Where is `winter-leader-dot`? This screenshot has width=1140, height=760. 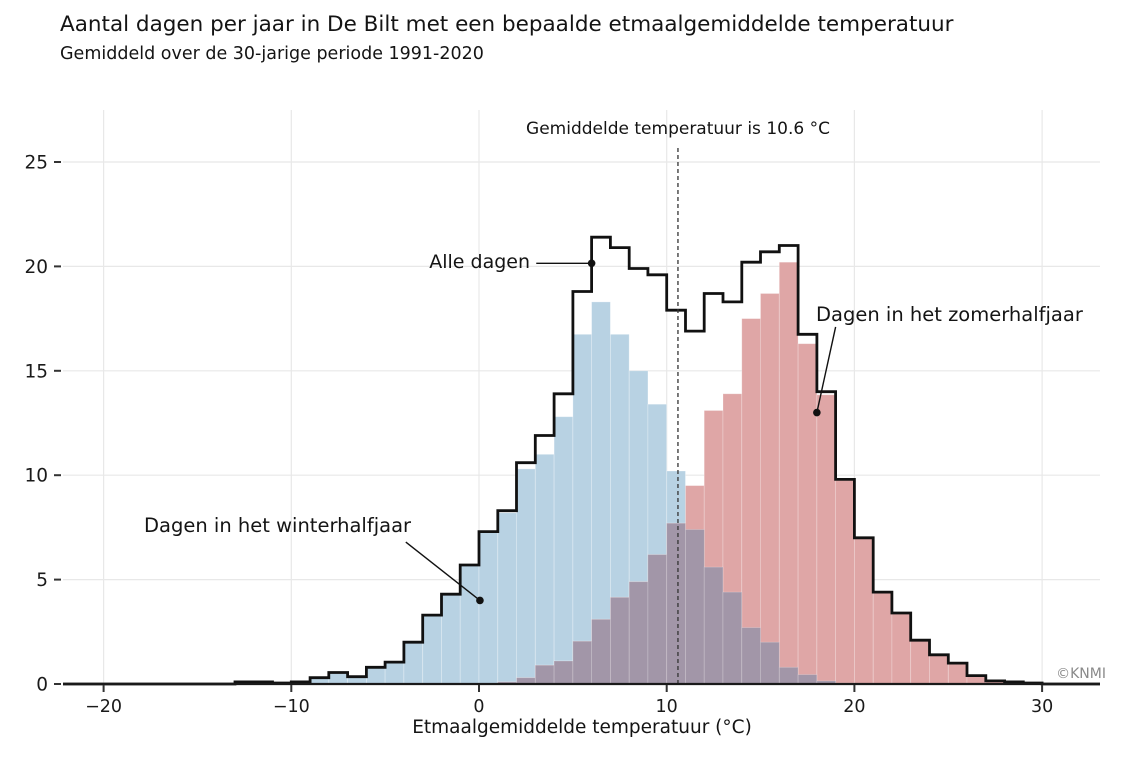 winter-leader-dot is located at coordinates (480, 600).